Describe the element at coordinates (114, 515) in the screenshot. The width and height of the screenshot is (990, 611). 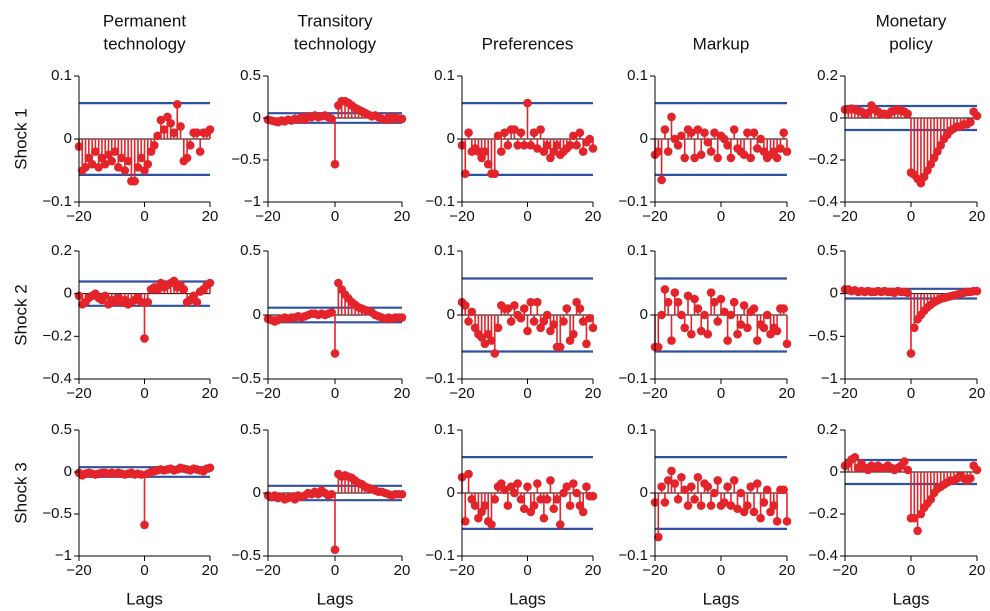
I see `panel: −1 −0.5 0 0.5 −20 0 20 Shock 3 Lags` at that location.